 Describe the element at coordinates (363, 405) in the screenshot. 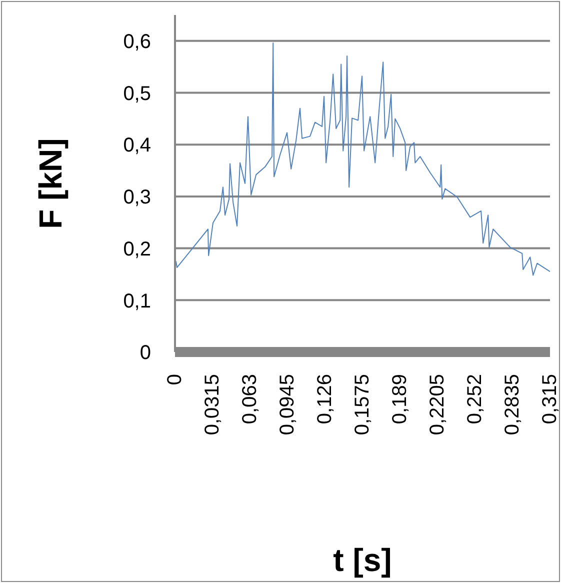

I see `x-tick-label: 0,1575` at that location.